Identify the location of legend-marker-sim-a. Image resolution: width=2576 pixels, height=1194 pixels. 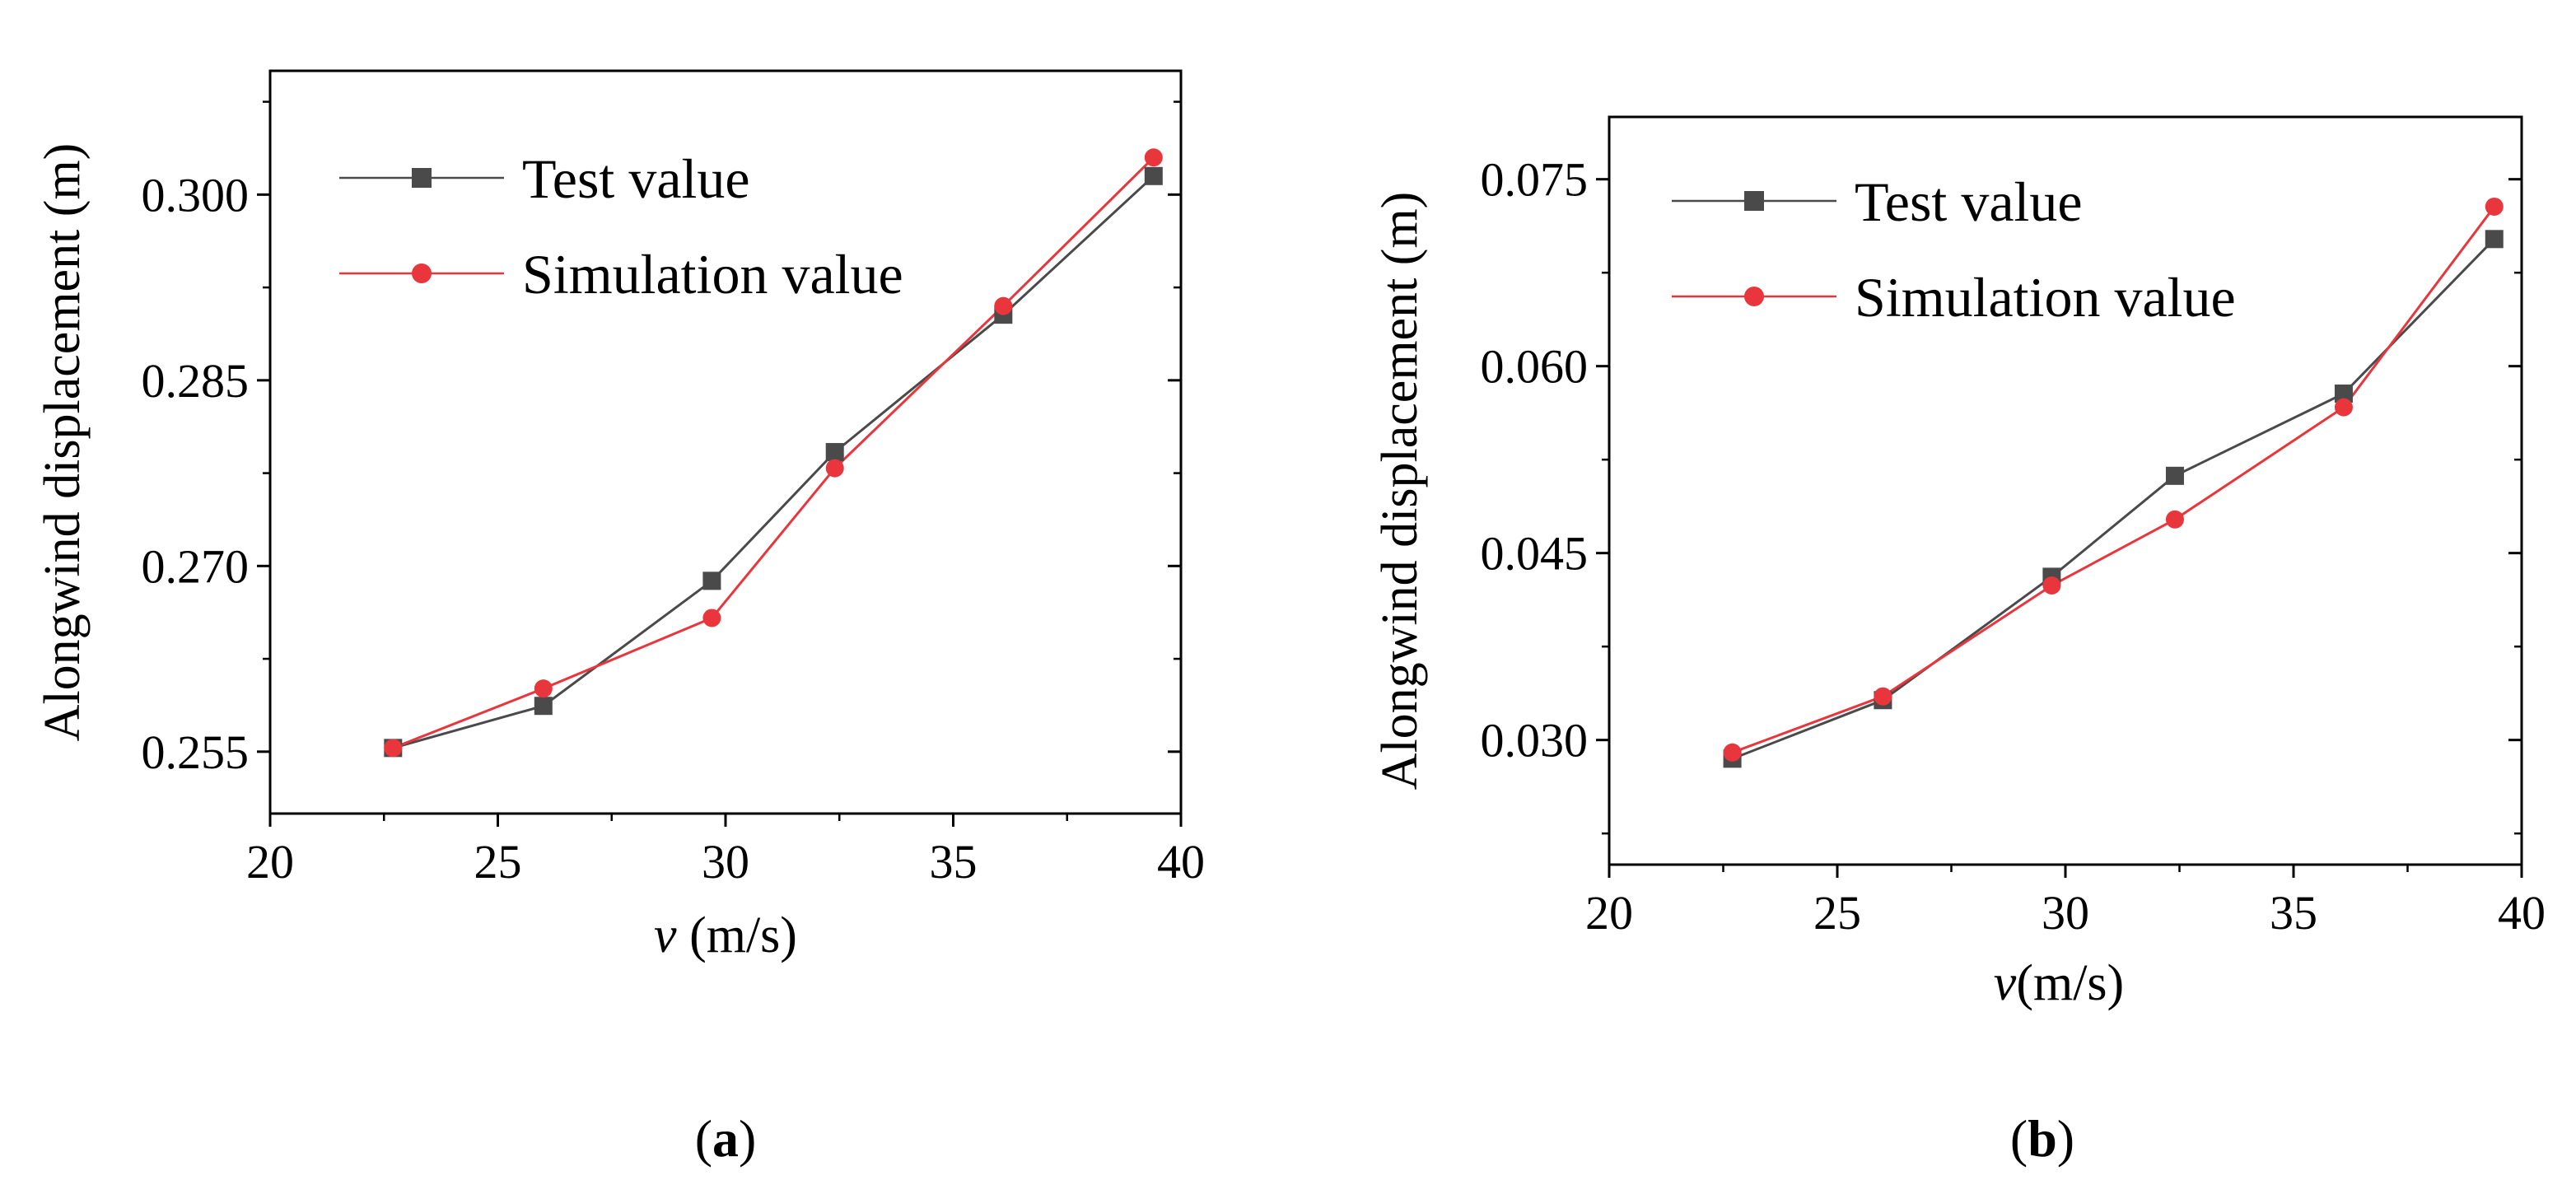
(422, 273).